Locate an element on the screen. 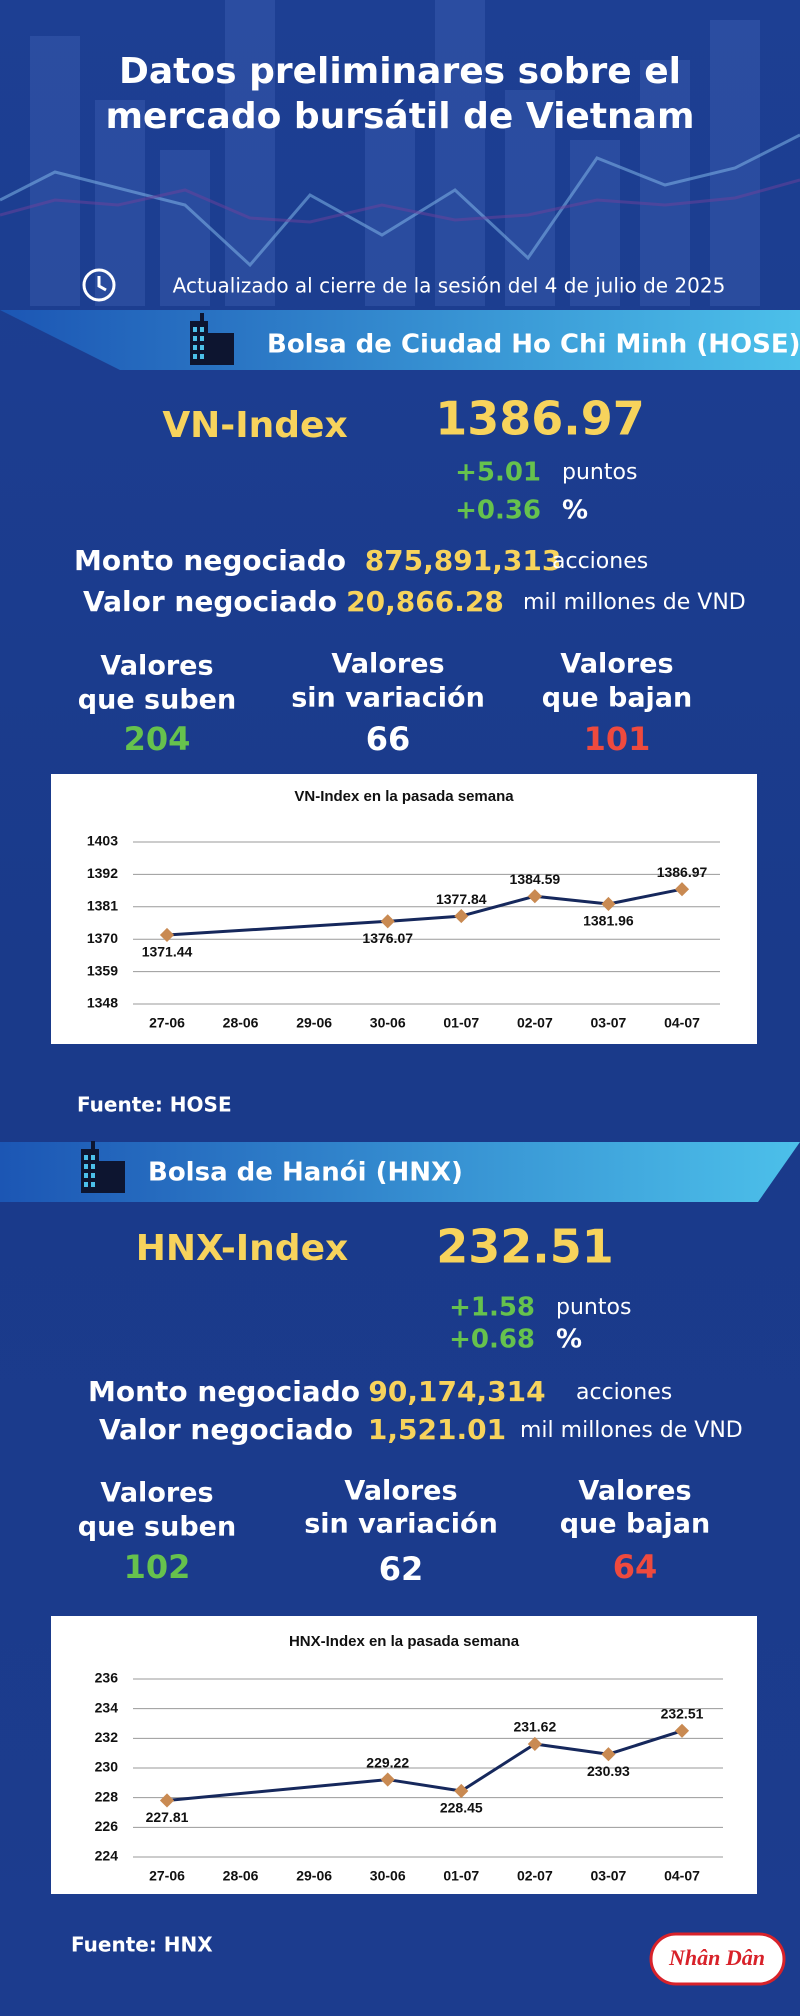  change-percent: +0.68 is located at coordinates (492, 1340).